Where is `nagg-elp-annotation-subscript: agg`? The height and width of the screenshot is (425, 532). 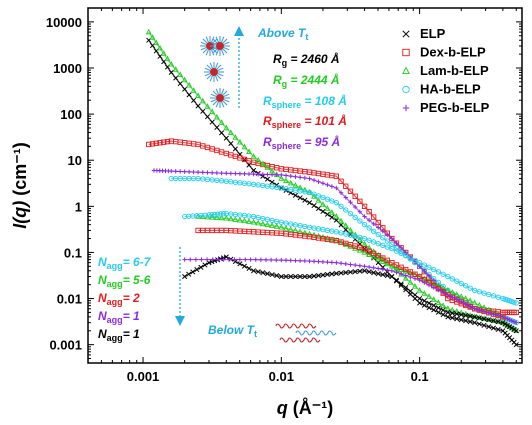 nagg-elp-annotation-subscript: agg is located at coordinates (115, 338).